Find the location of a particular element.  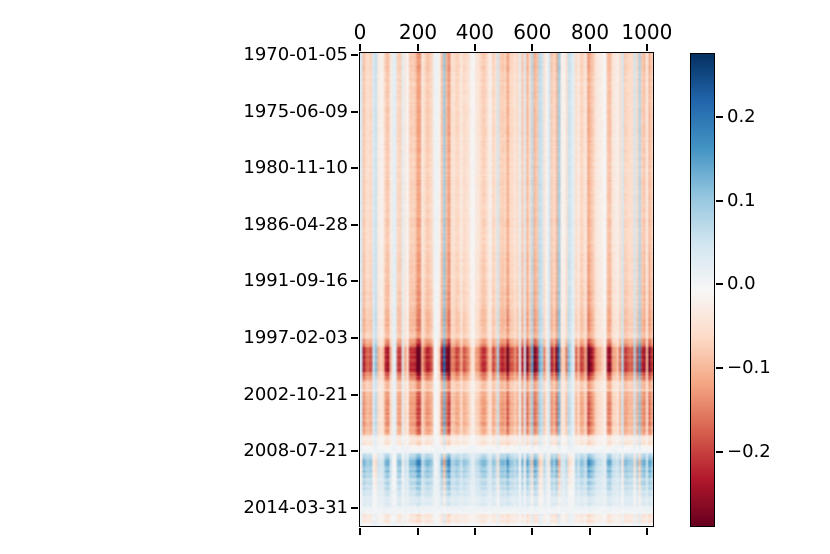

y-tick-label: 2008-07-21 is located at coordinates (295, 451).